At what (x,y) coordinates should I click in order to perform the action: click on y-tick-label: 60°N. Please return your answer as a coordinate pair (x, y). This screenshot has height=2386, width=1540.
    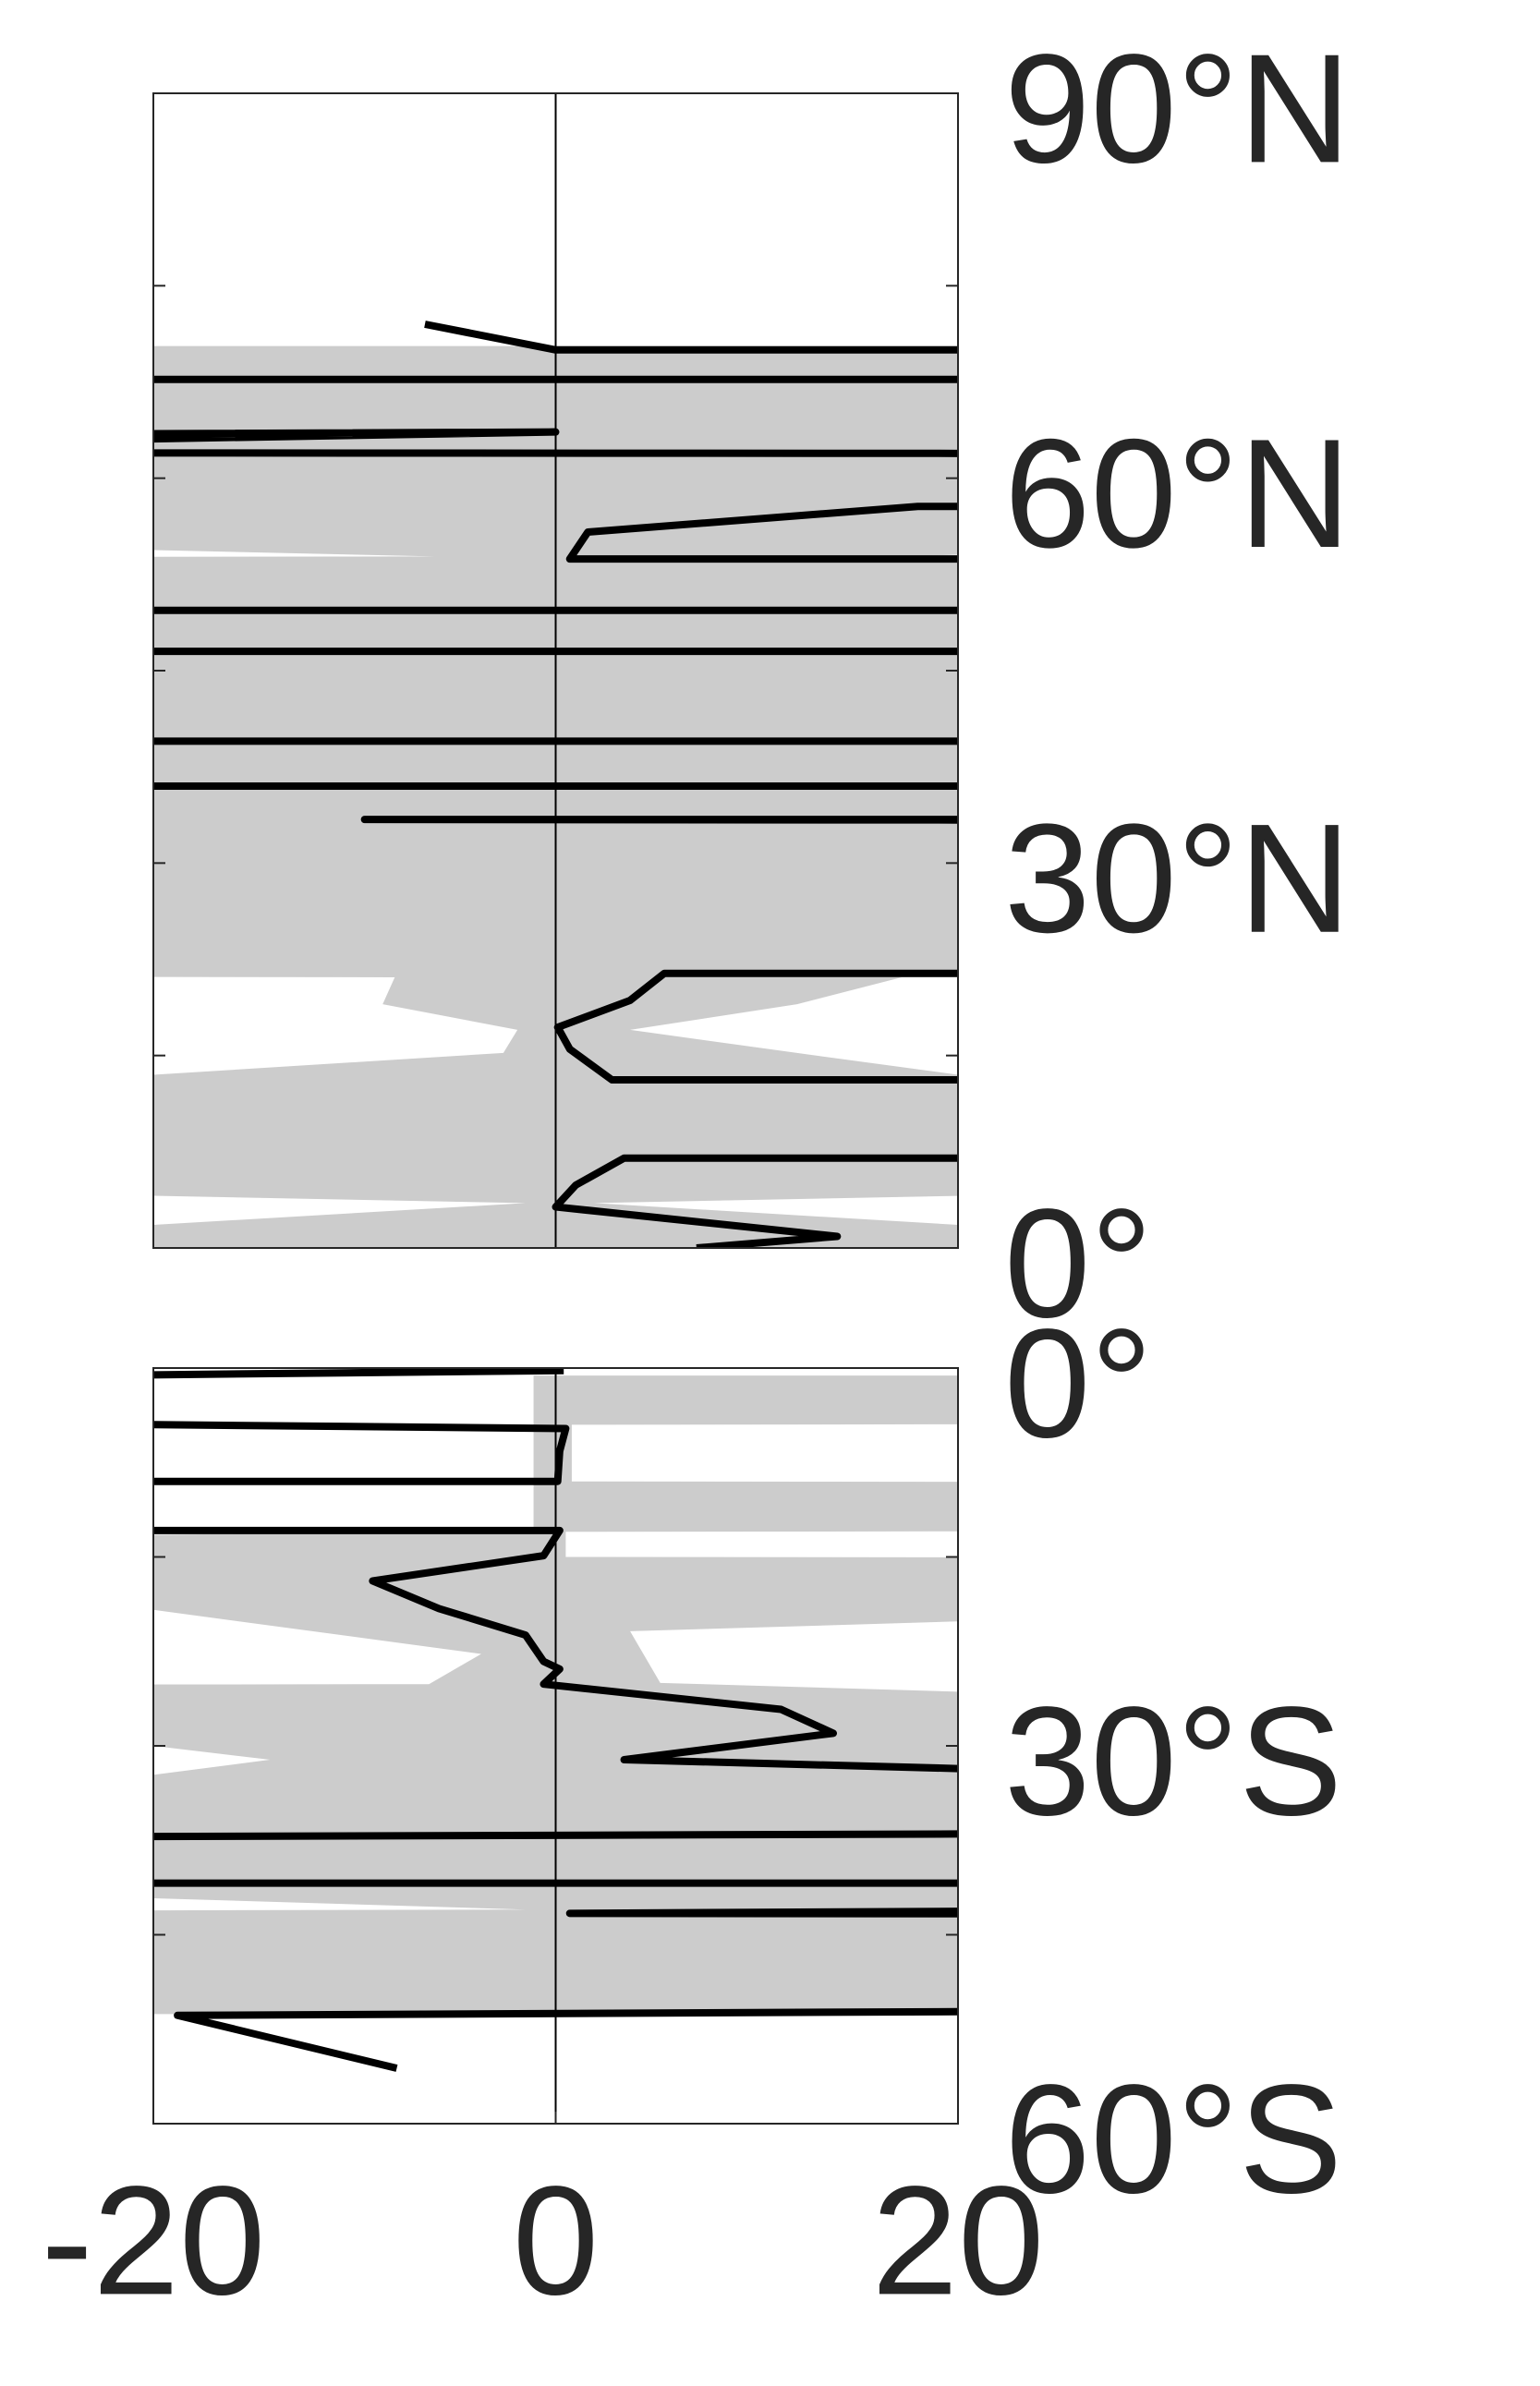
    Looking at the image, I should click on (1178, 493).